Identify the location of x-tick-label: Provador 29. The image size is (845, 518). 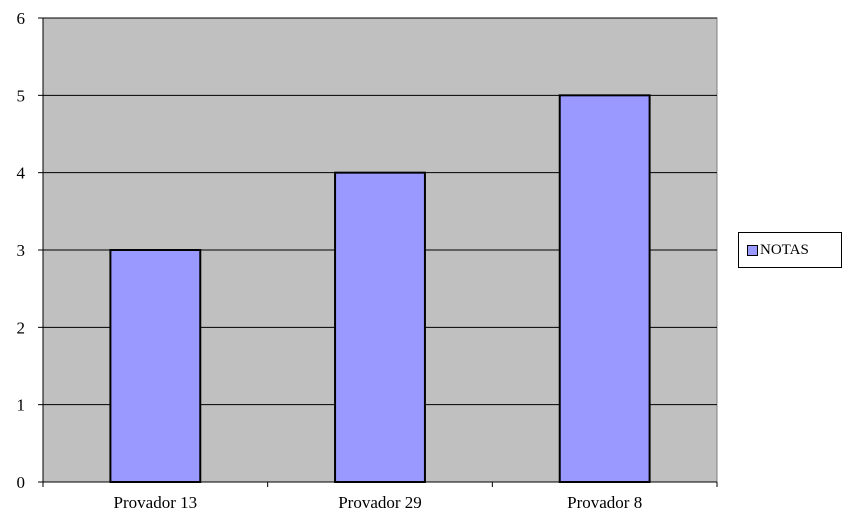
(380, 502).